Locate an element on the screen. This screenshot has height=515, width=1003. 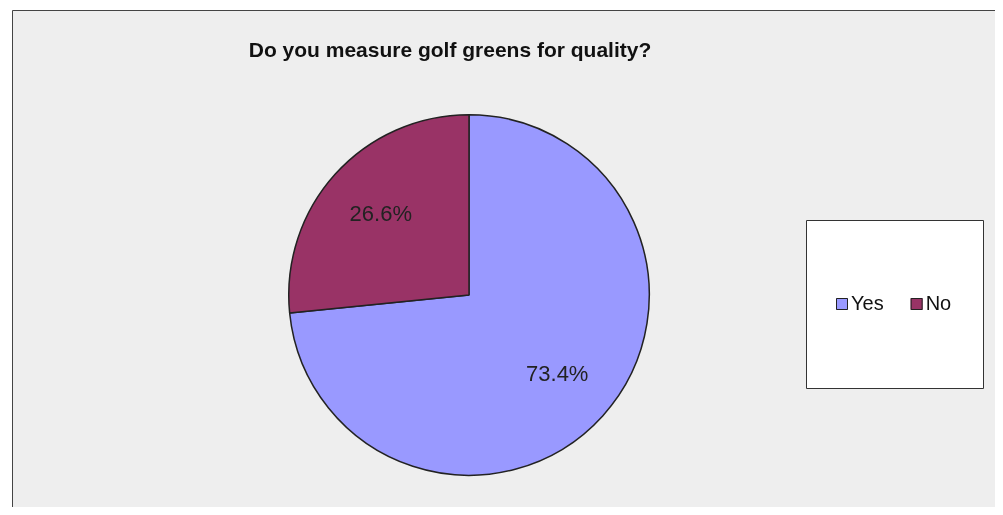
legend-label: No is located at coordinates (938, 302).